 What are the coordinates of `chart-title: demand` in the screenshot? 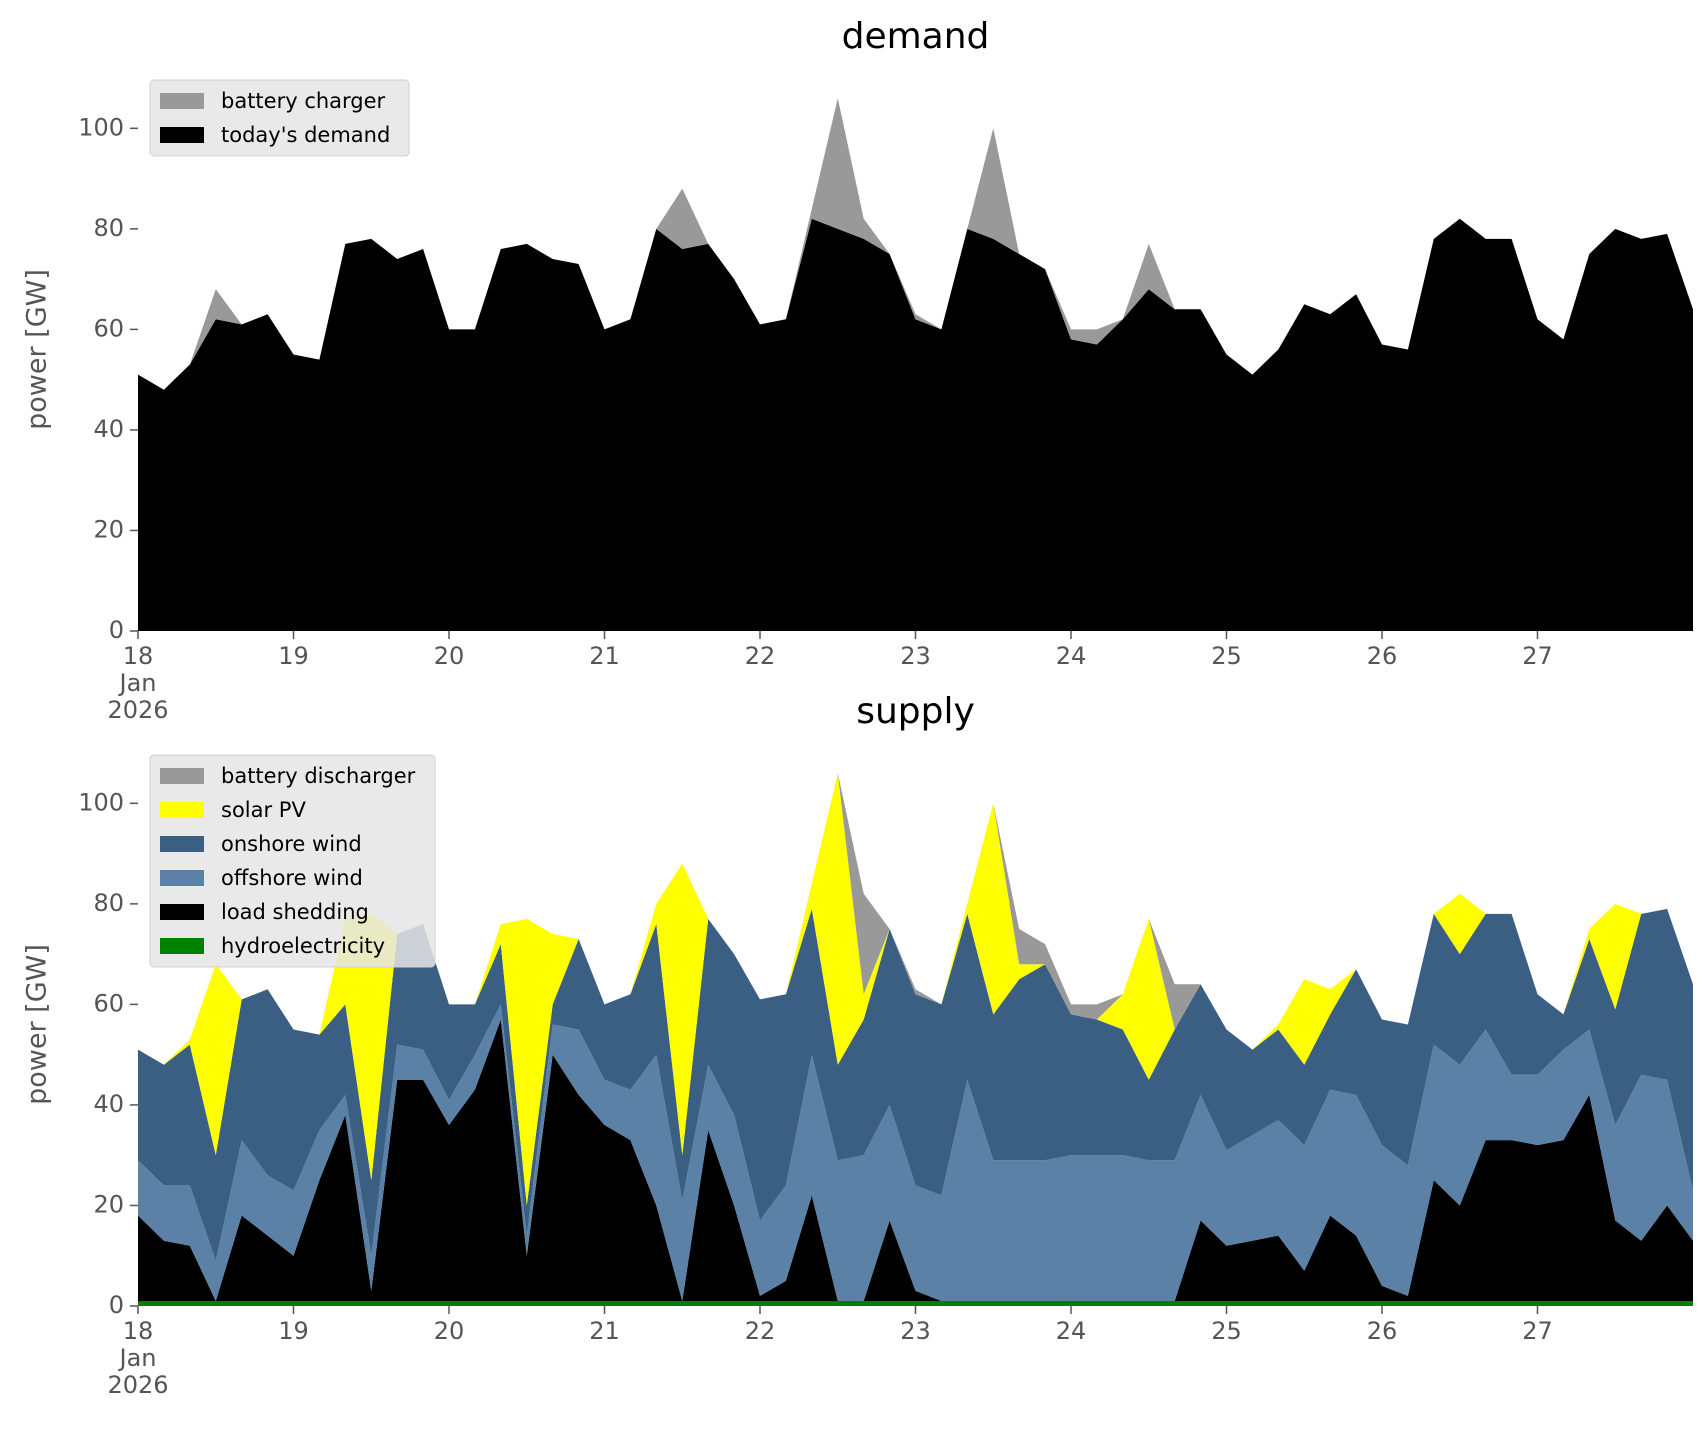 It's located at (916, 36).